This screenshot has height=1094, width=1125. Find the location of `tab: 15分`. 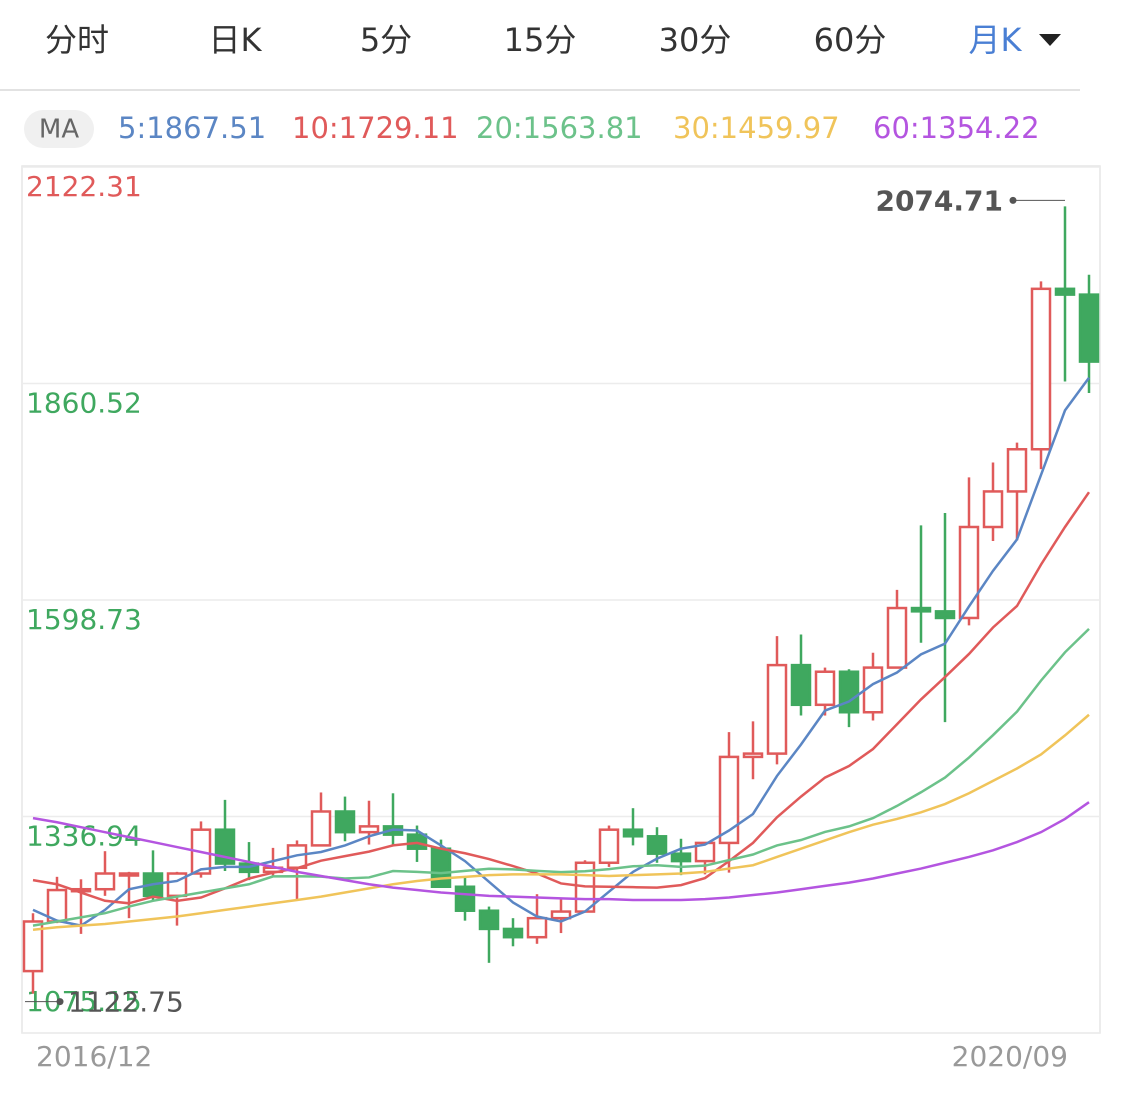

tab: 15分 is located at coordinates (540, 40).